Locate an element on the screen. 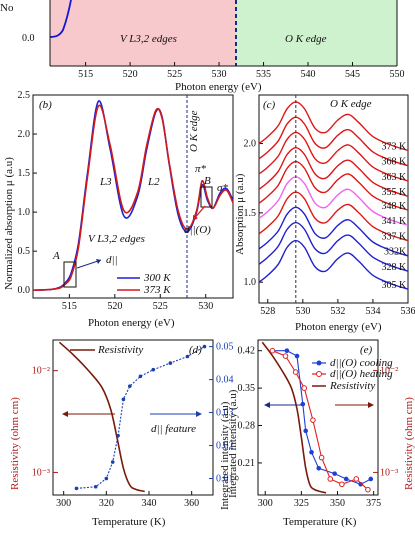  panel-d-right-tick-label: 0.05 is located at coordinates (225, 347).